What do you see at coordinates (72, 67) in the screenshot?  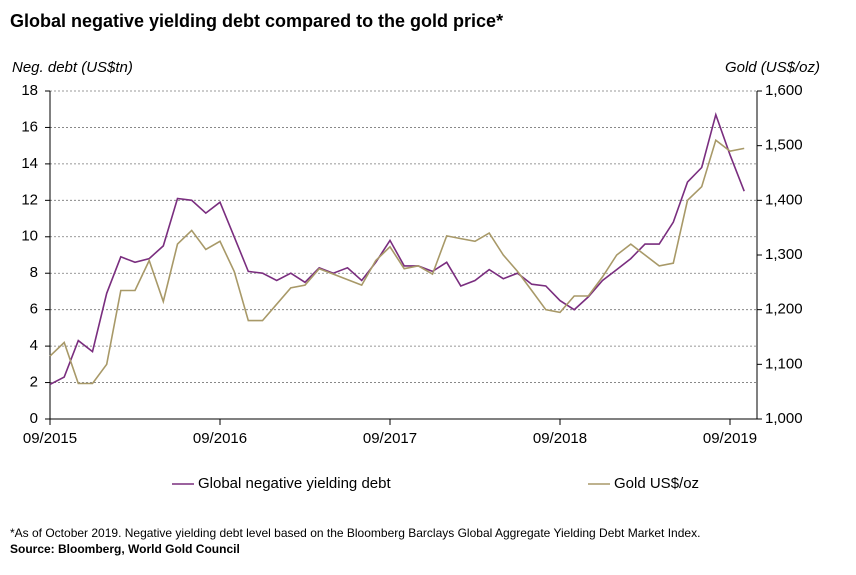 I see `y-axis-label: Neg. debt (US$tn)` at bounding box center [72, 67].